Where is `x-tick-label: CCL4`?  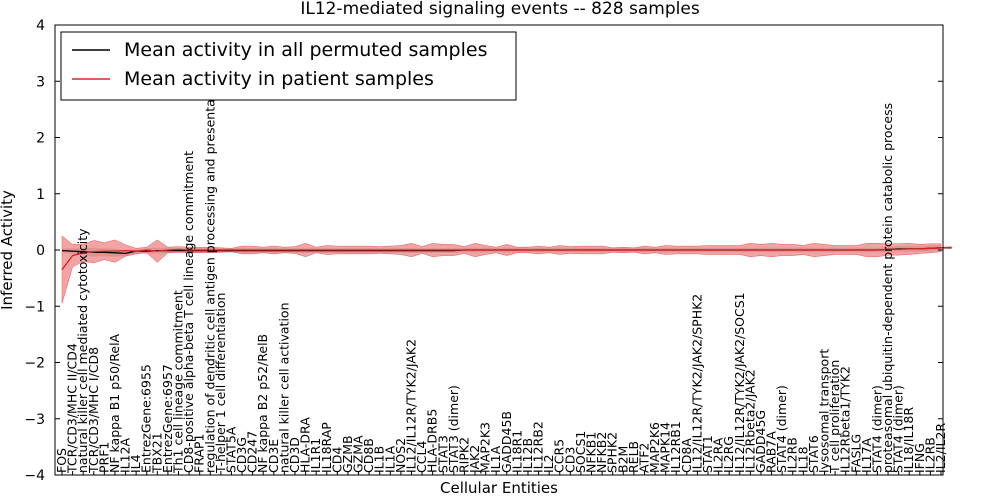
x-tick-label: CCL4 is located at coordinates (421, 457).